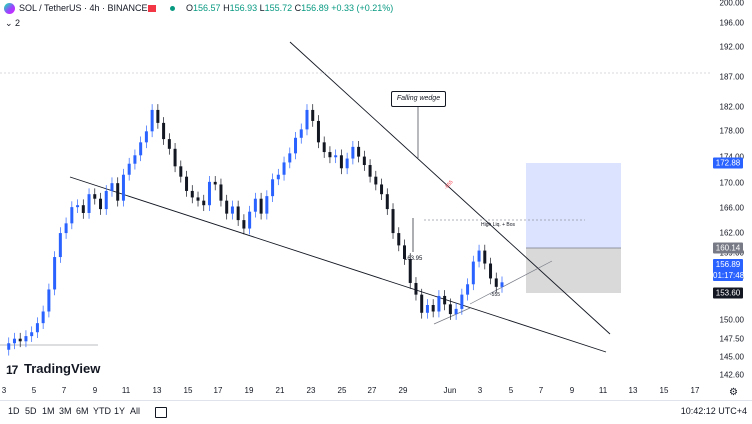 This screenshot has height=424, width=752. I want to click on price-tag: 153.60, so click(728, 293).